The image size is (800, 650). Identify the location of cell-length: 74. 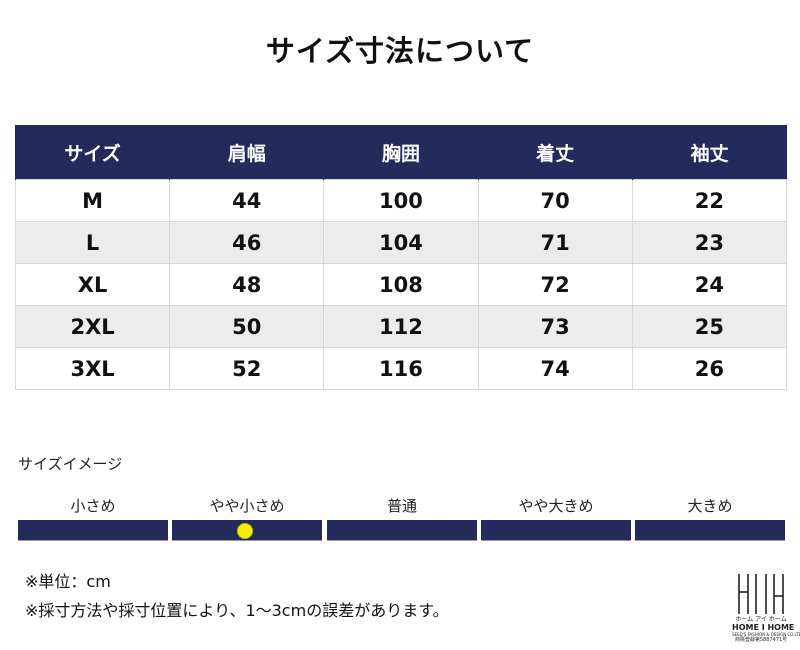
(555, 368).